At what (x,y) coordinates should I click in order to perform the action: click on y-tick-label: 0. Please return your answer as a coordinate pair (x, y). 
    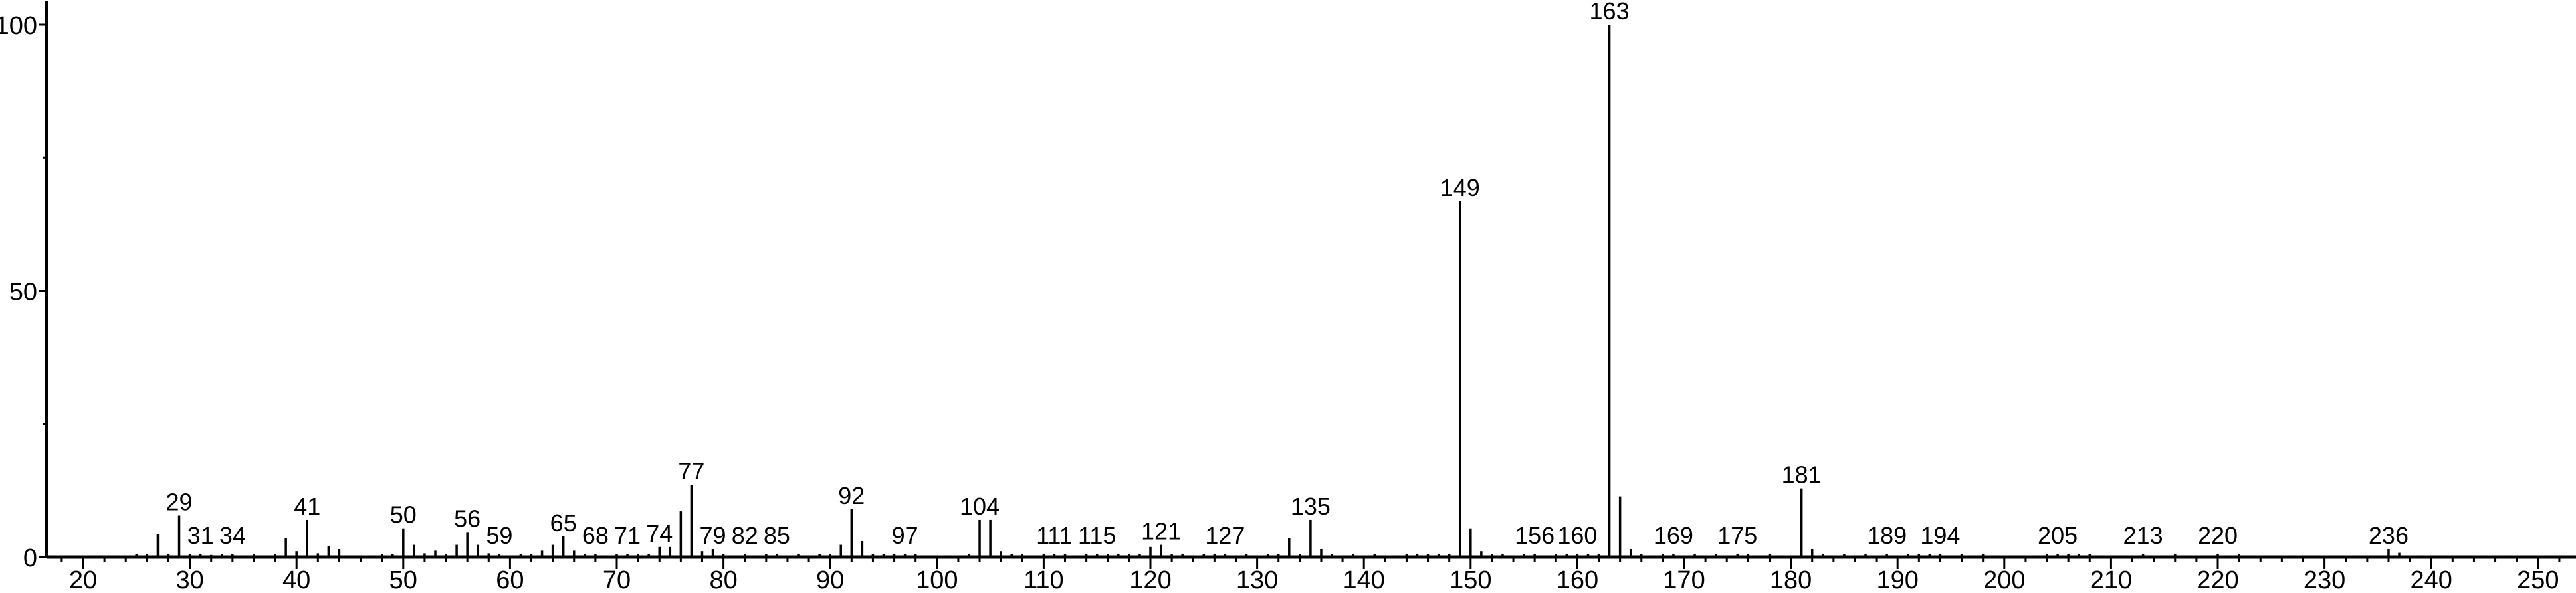
    Looking at the image, I should click on (30, 558).